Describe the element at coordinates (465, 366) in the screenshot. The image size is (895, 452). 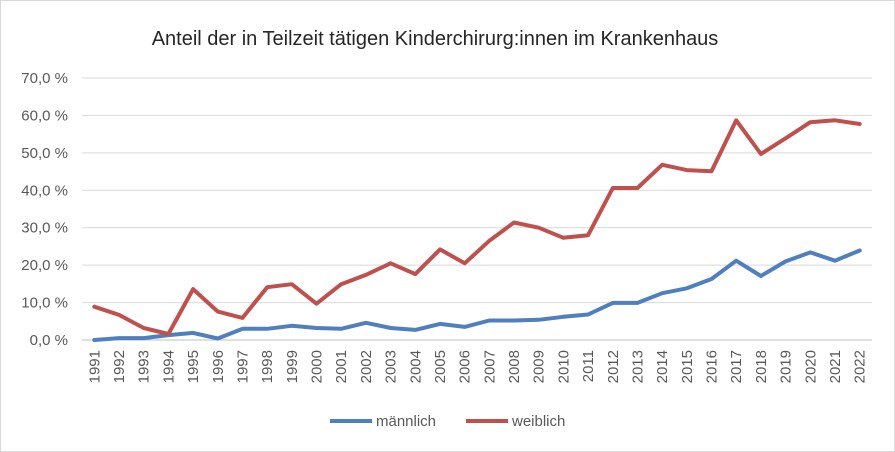
I see `x-tick-label: 2006` at that location.